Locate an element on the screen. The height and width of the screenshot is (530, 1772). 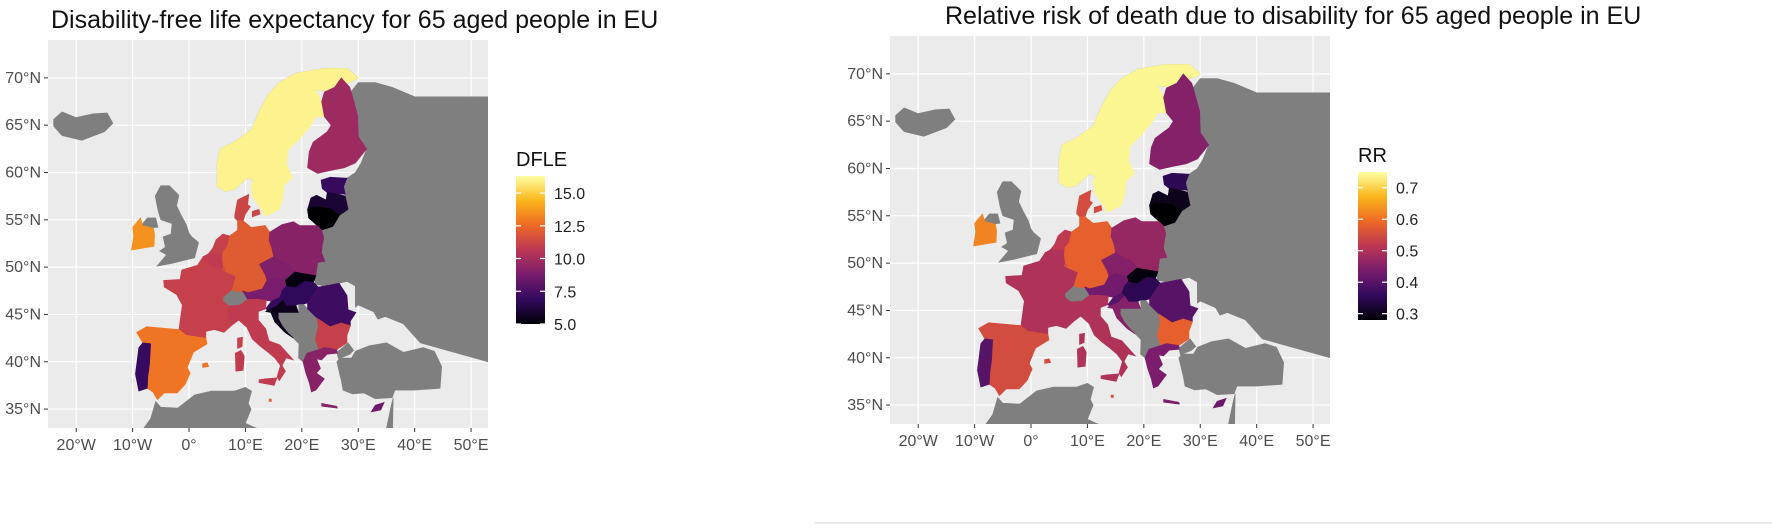
legend-title: RR is located at coordinates (1372, 156).